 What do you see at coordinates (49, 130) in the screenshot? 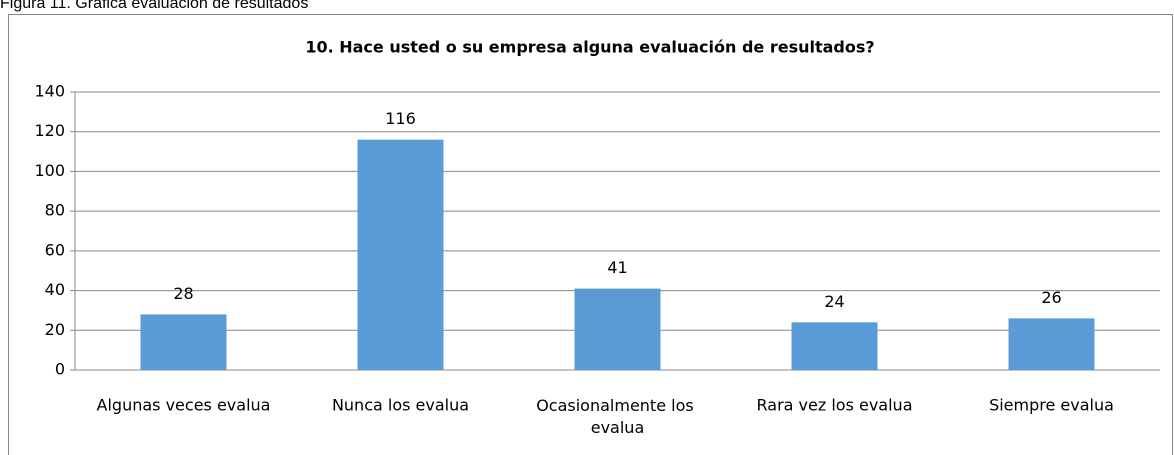
I see `y-tick-label: 120` at bounding box center [49, 130].